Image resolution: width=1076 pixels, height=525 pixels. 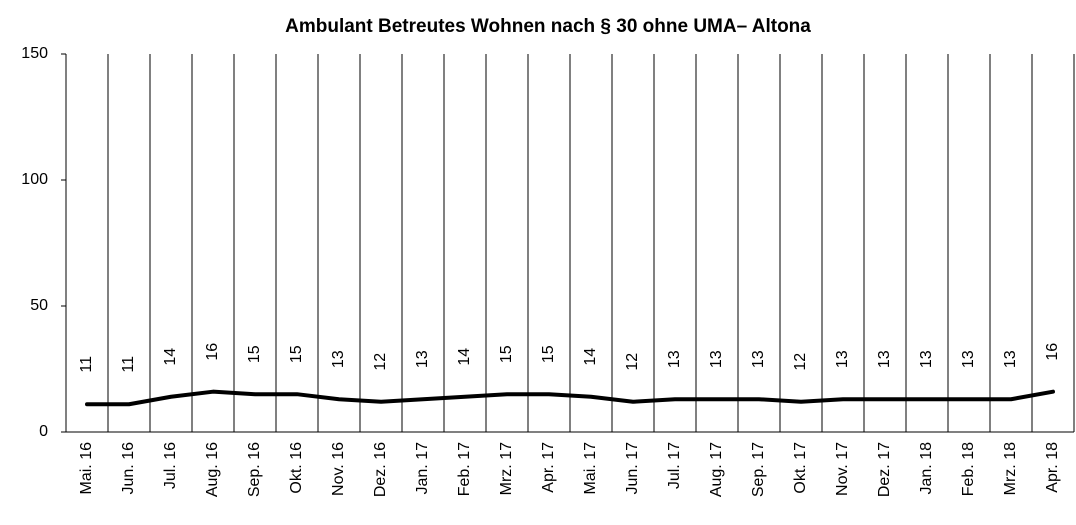 What do you see at coordinates (758, 469) in the screenshot?
I see `x-tick-label: Sep. 17` at bounding box center [758, 469].